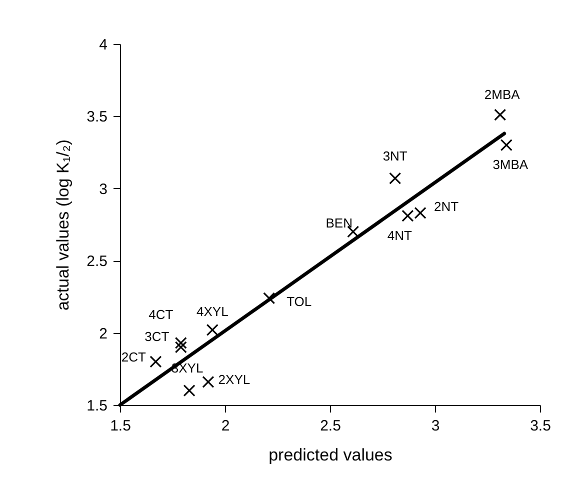 This screenshot has height=479, width=579. Describe the element at coordinates (103, 189) in the screenshot. I see `y-tick-label: 3` at that location.